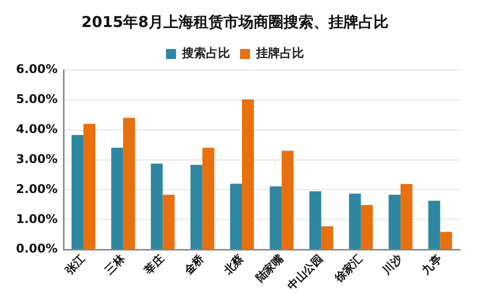 Image resolution: width=500 pixels, height=300 pixels. What do you see at coordinates (115, 264) in the screenshot?
I see `x-tick-label: 三林` at bounding box center [115, 264].